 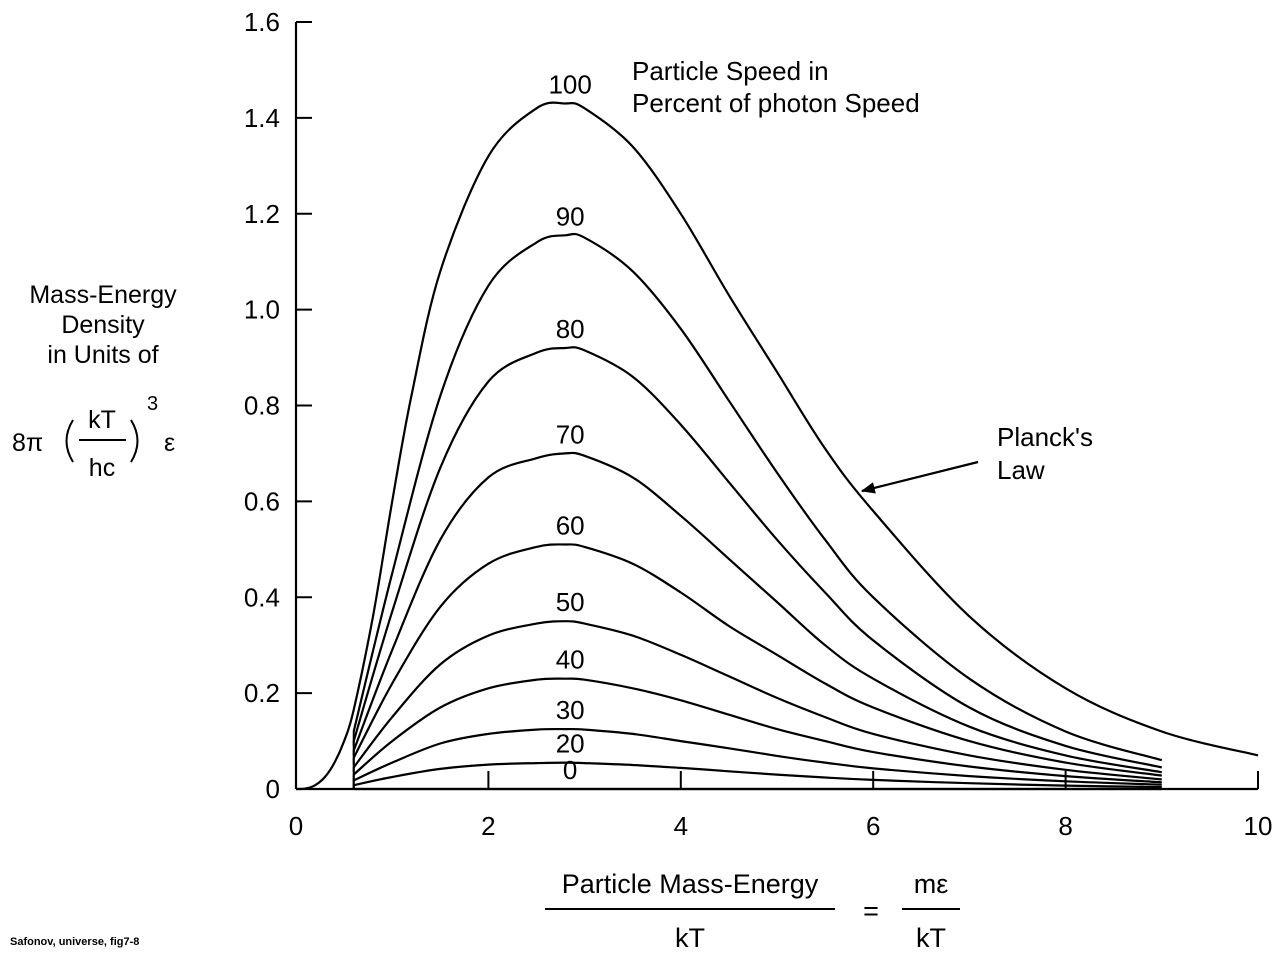 I want to click on x-label-denominator: kT, so click(x=690, y=938).